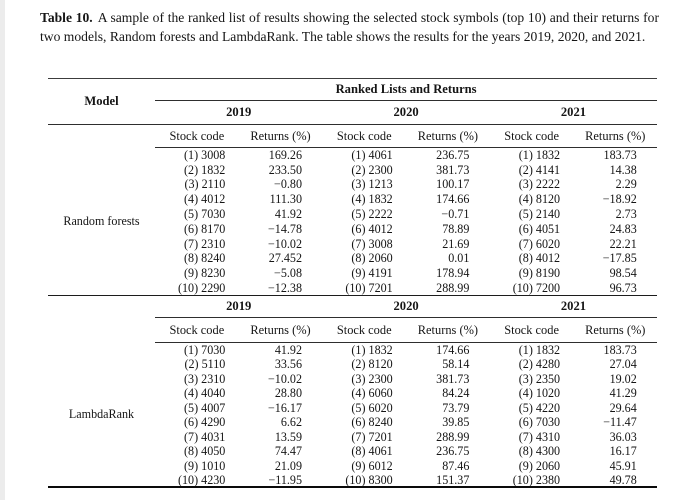 The image size is (685, 500). What do you see at coordinates (285, 169) in the screenshot?
I see `returns-value: 233.50` at bounding box center [285, 169].